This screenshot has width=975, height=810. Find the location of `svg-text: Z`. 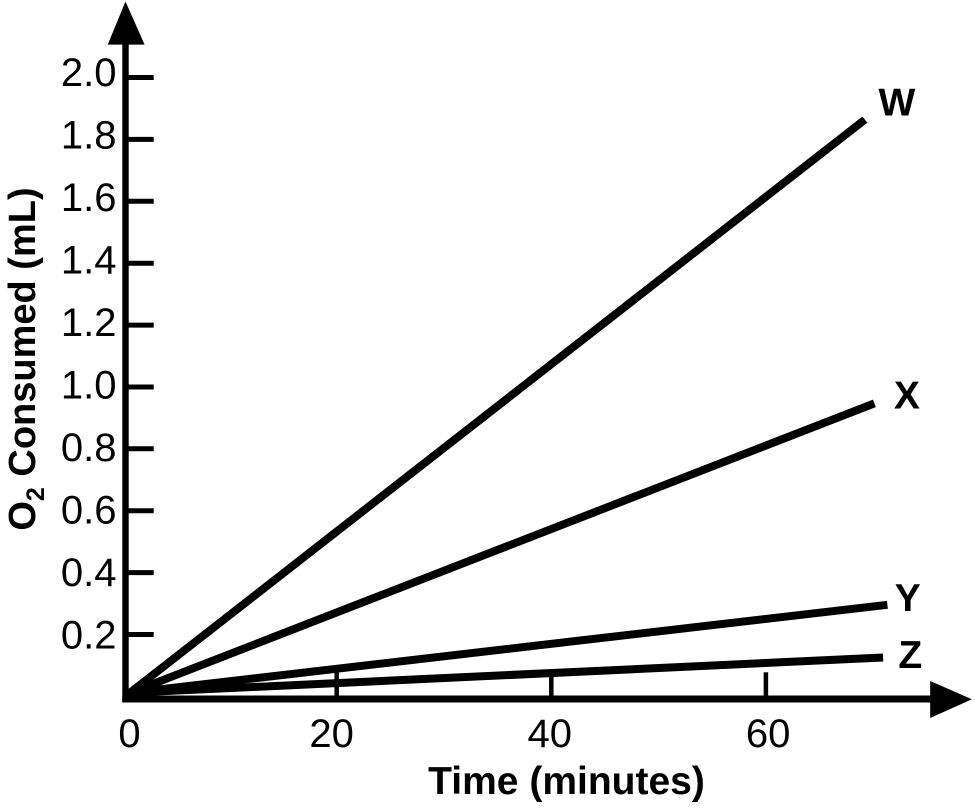

svg-text: Z is located at coordinates (910, 655).